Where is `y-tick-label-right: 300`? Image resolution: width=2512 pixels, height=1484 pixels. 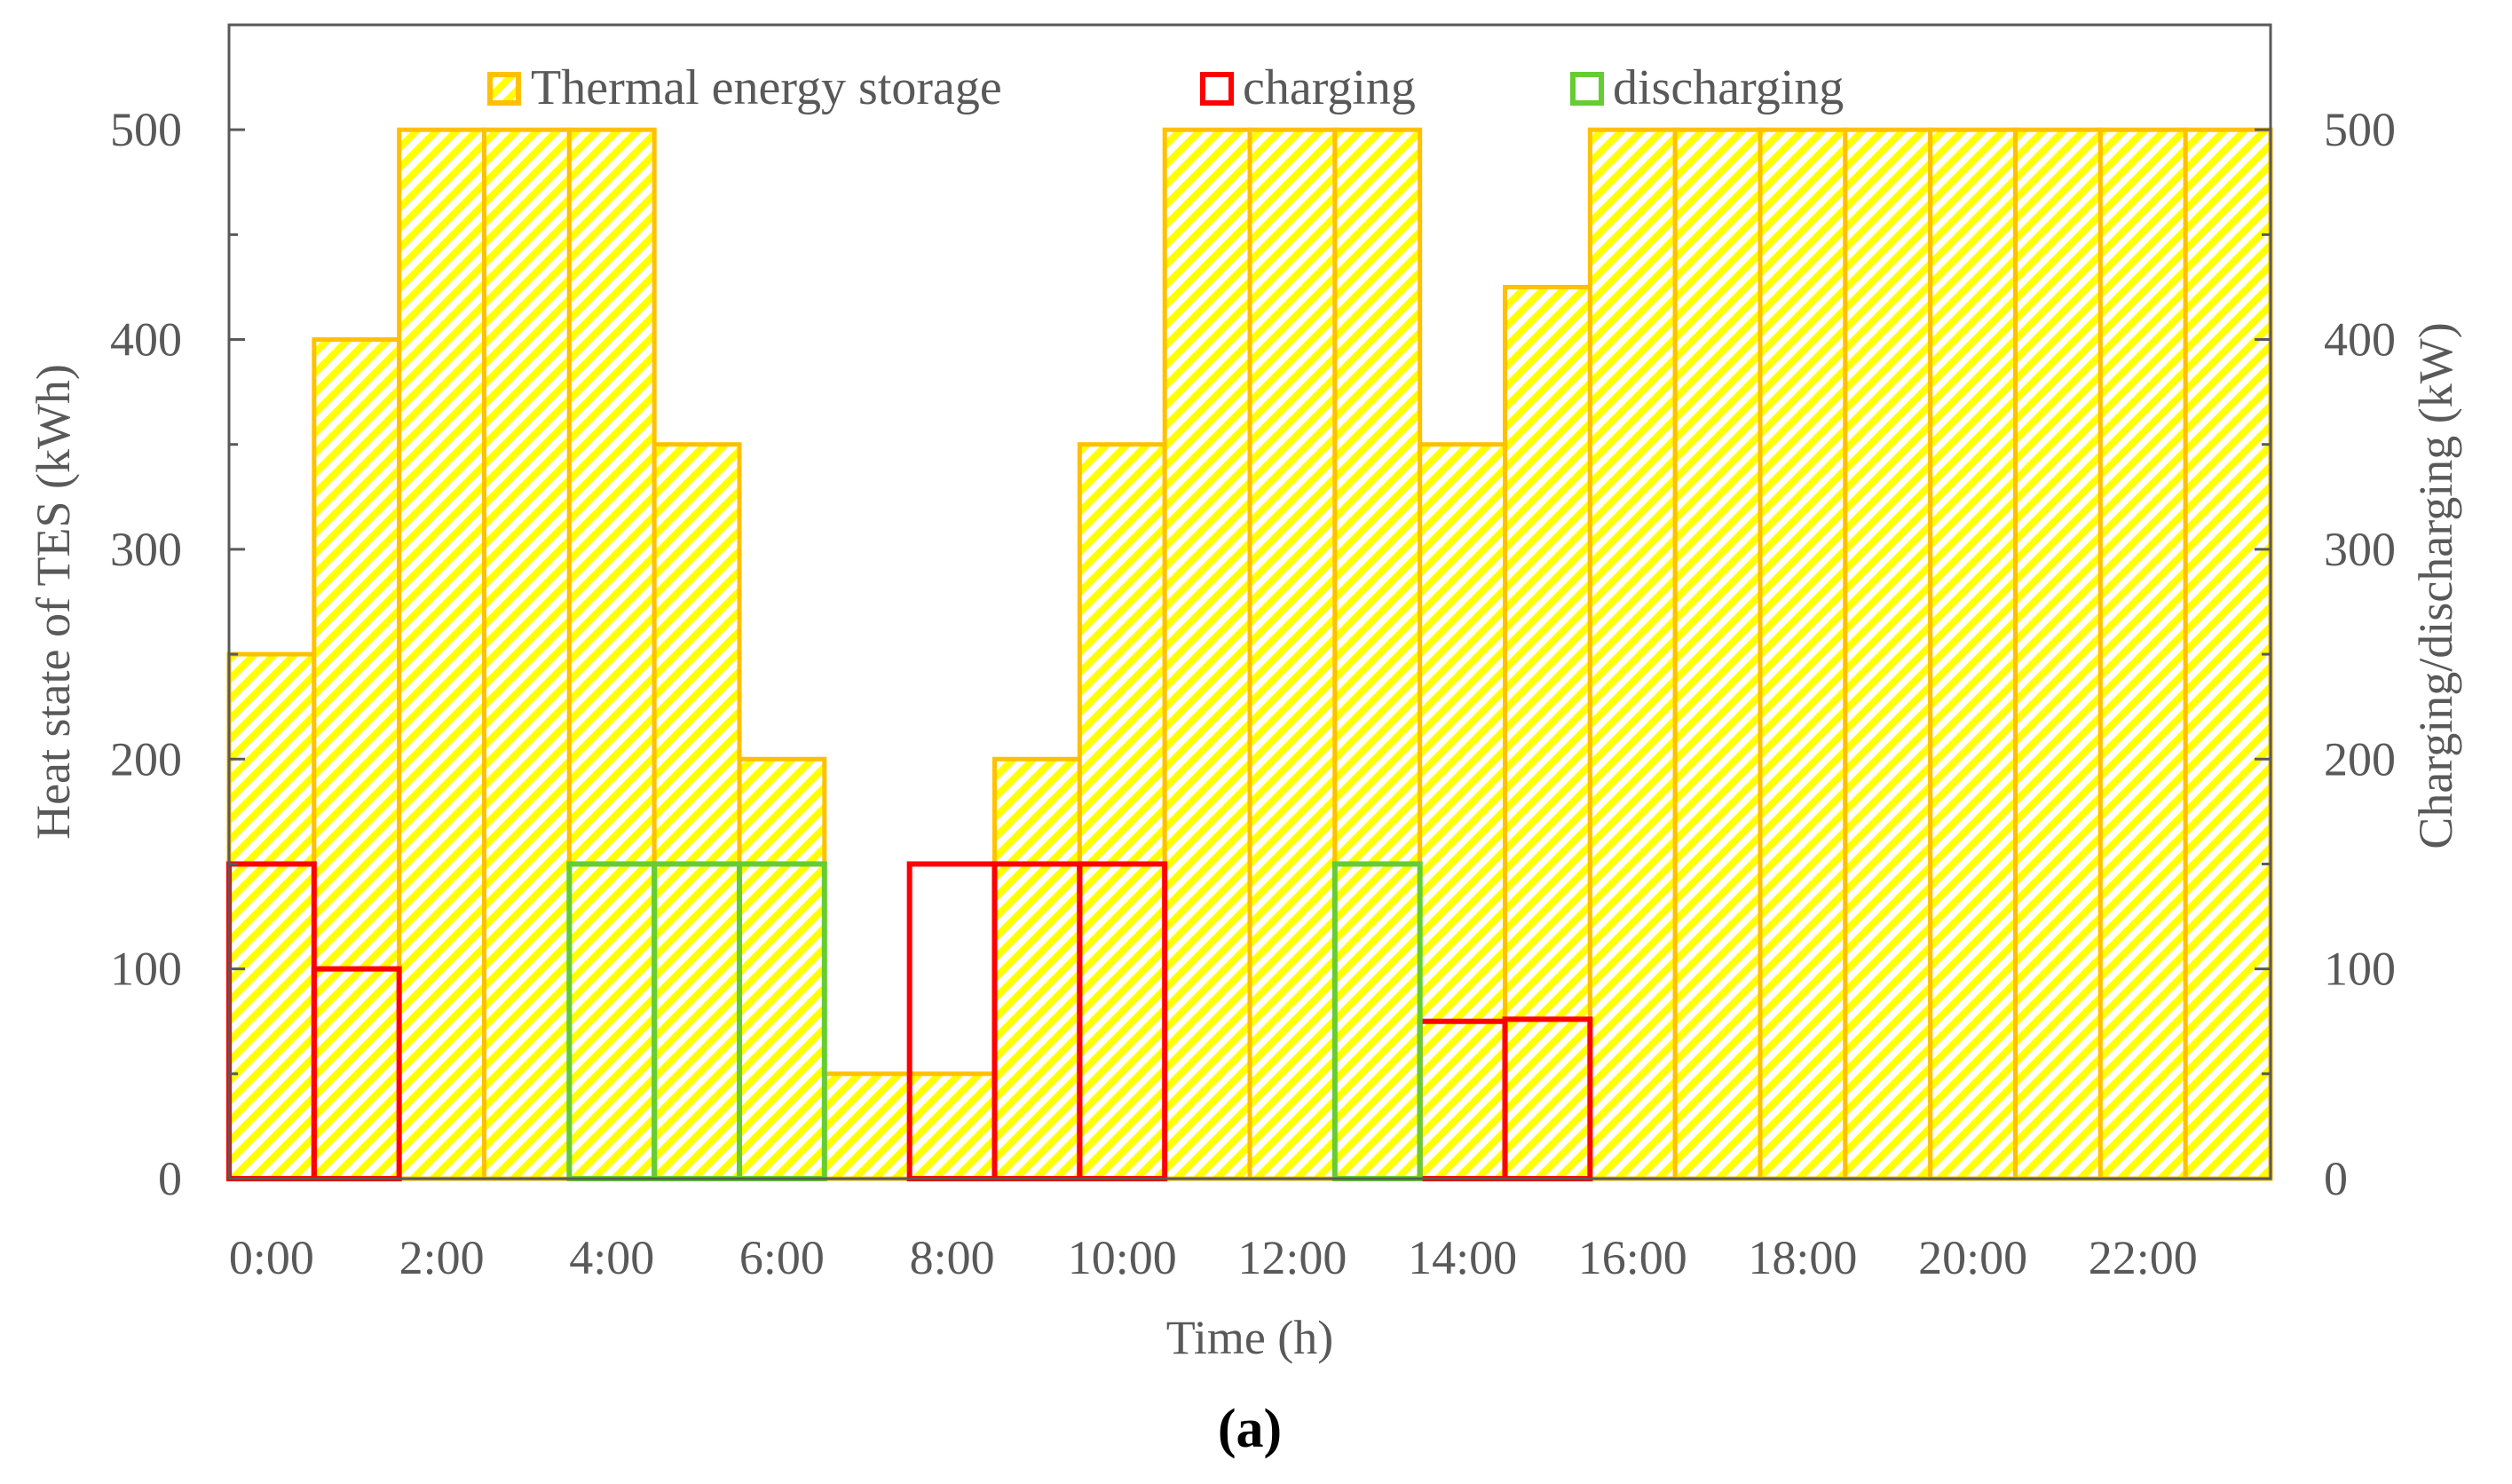
y-tick-label-right: 300 is located at coordinates (2360, 549).